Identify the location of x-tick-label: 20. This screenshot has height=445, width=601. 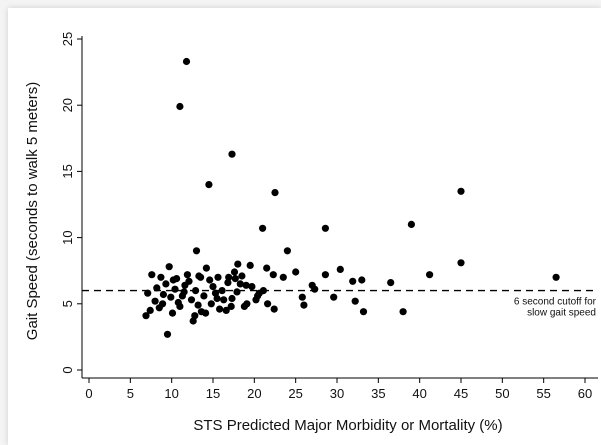
(254, 393).